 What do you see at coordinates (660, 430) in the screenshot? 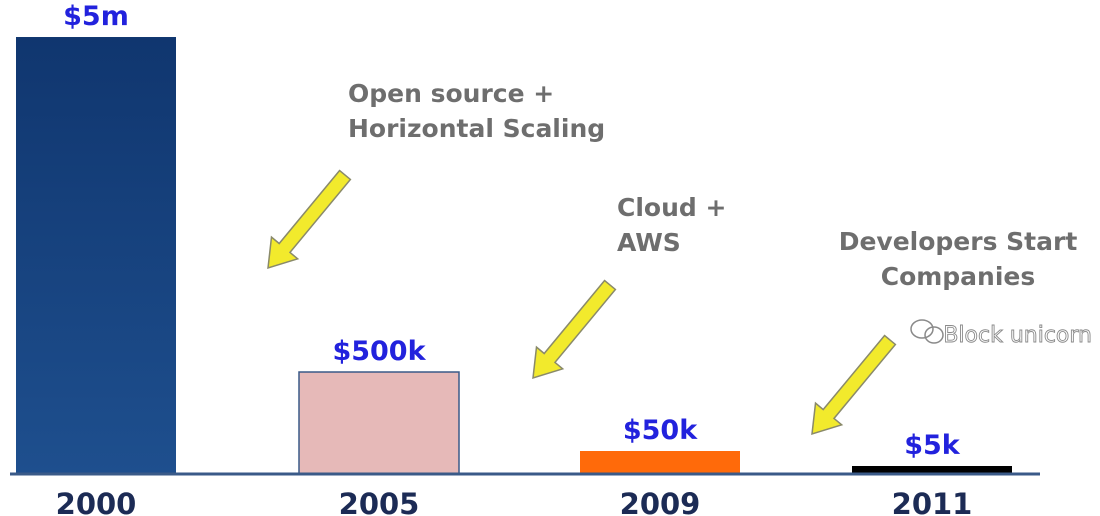
I see `data-label-2009: $50k` at bounding box center [660, 430].